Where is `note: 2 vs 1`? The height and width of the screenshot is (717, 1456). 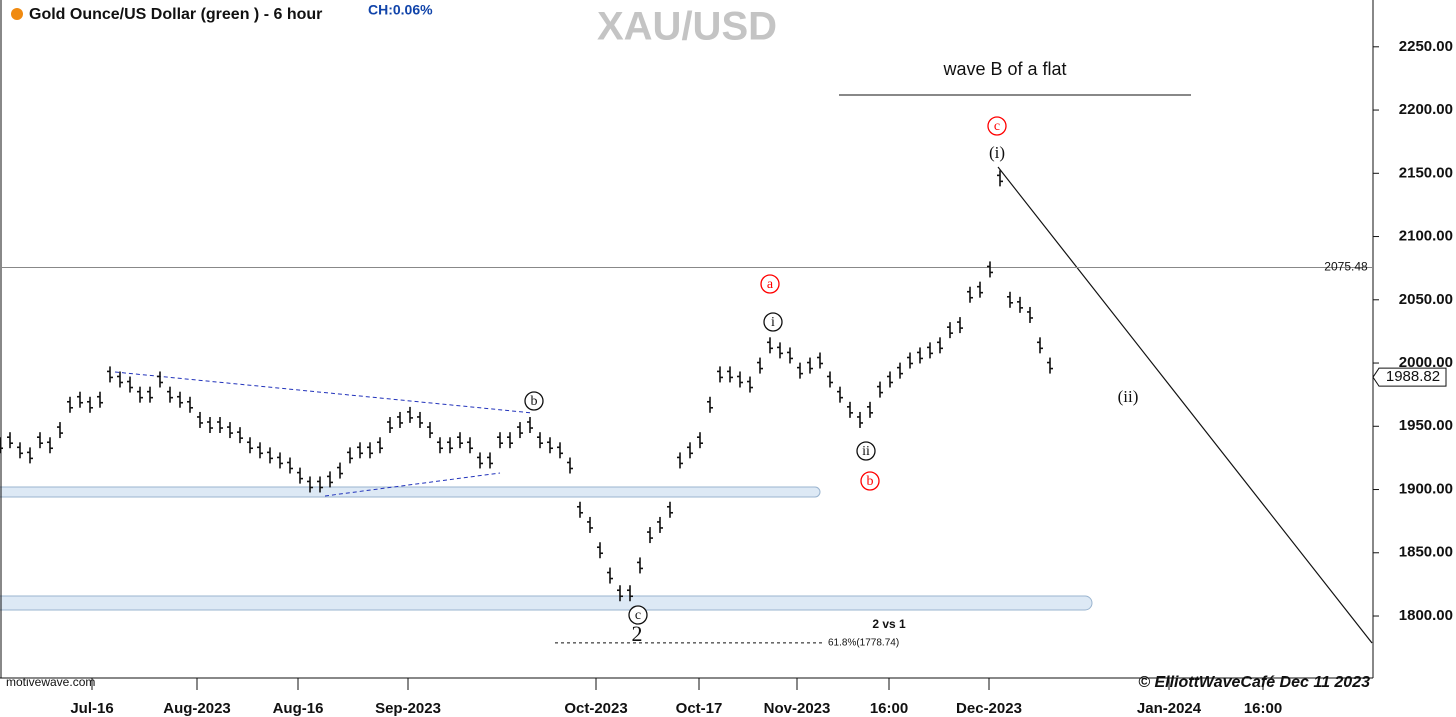 note: 2 vs 1 is located at coordinates (889, 624).